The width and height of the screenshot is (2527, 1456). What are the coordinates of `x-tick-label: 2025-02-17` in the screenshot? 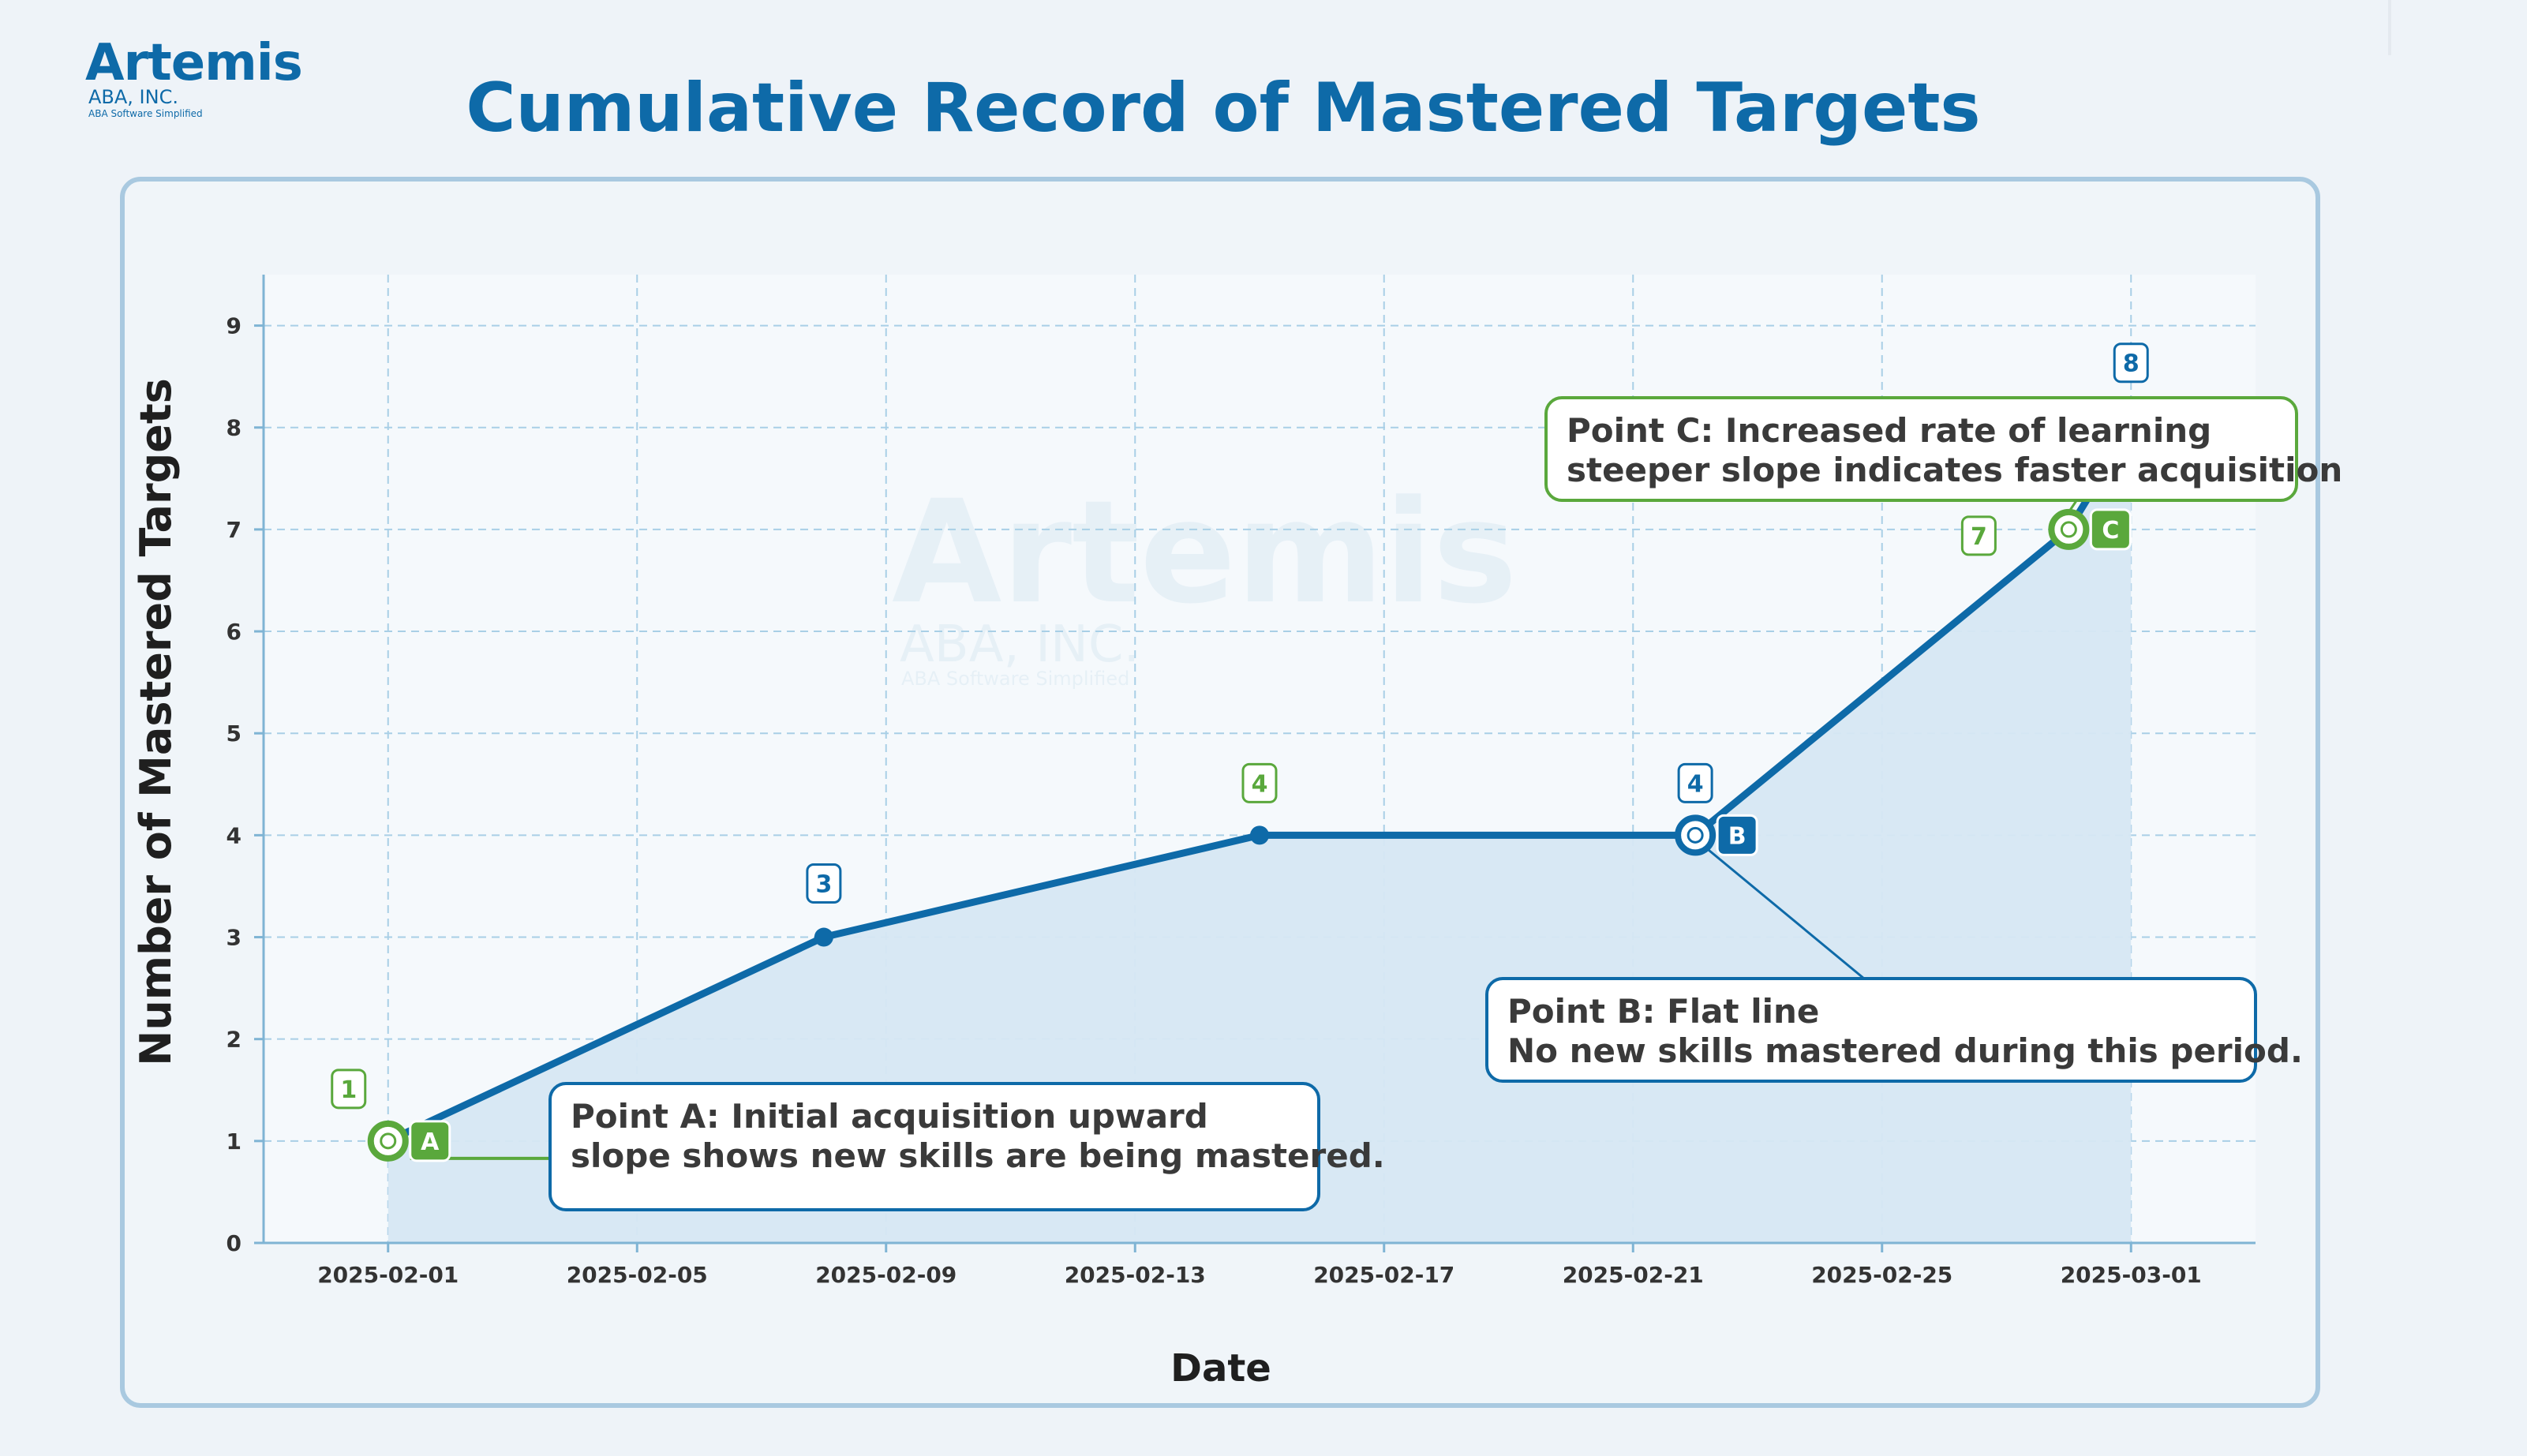 It's located at (1383, 1275).